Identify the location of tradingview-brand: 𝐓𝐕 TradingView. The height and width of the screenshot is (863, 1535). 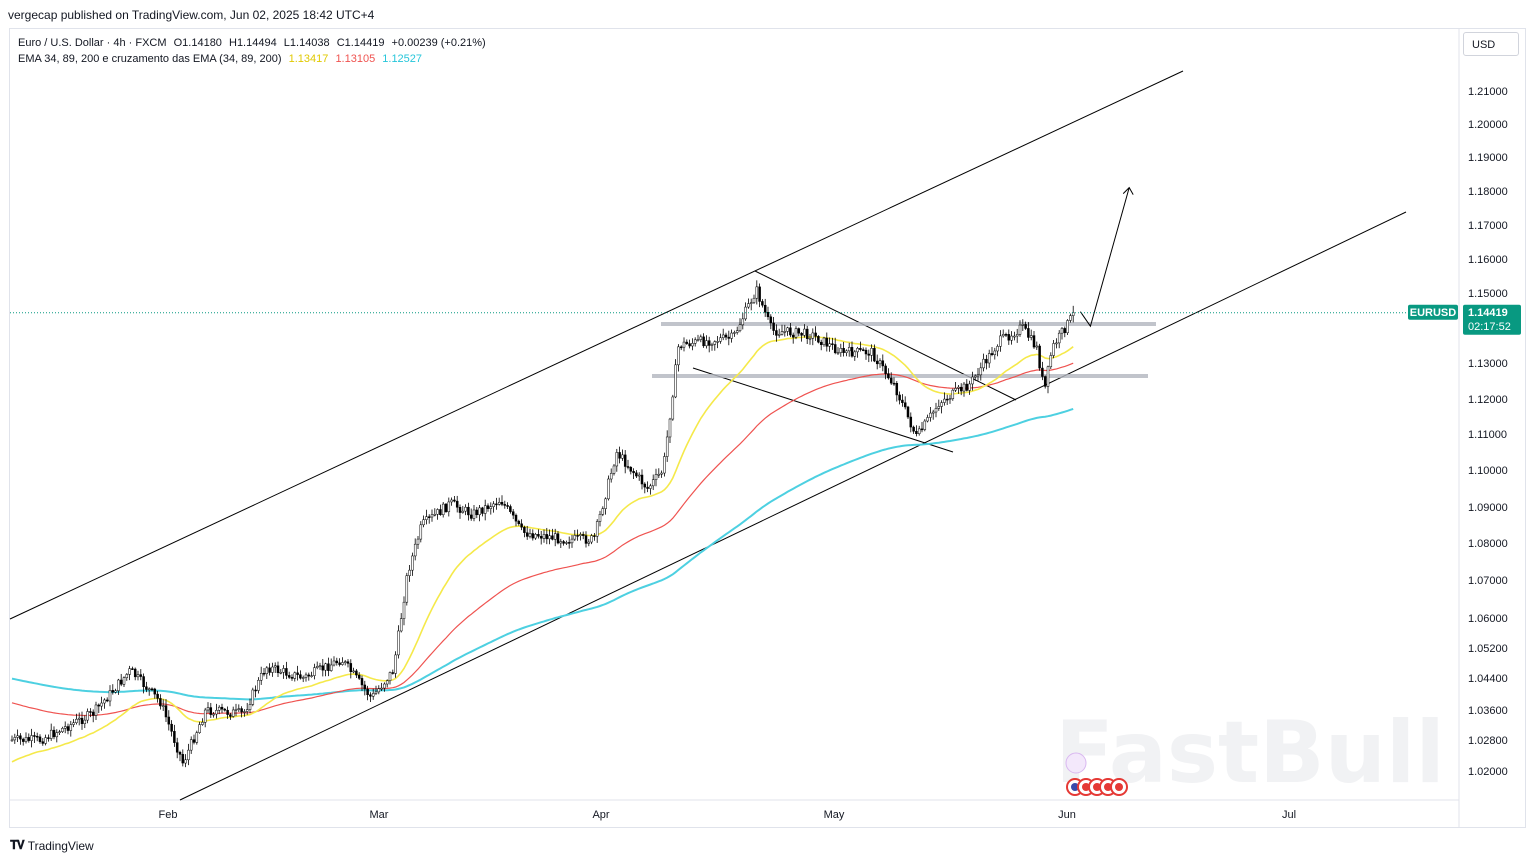
(52, 845).